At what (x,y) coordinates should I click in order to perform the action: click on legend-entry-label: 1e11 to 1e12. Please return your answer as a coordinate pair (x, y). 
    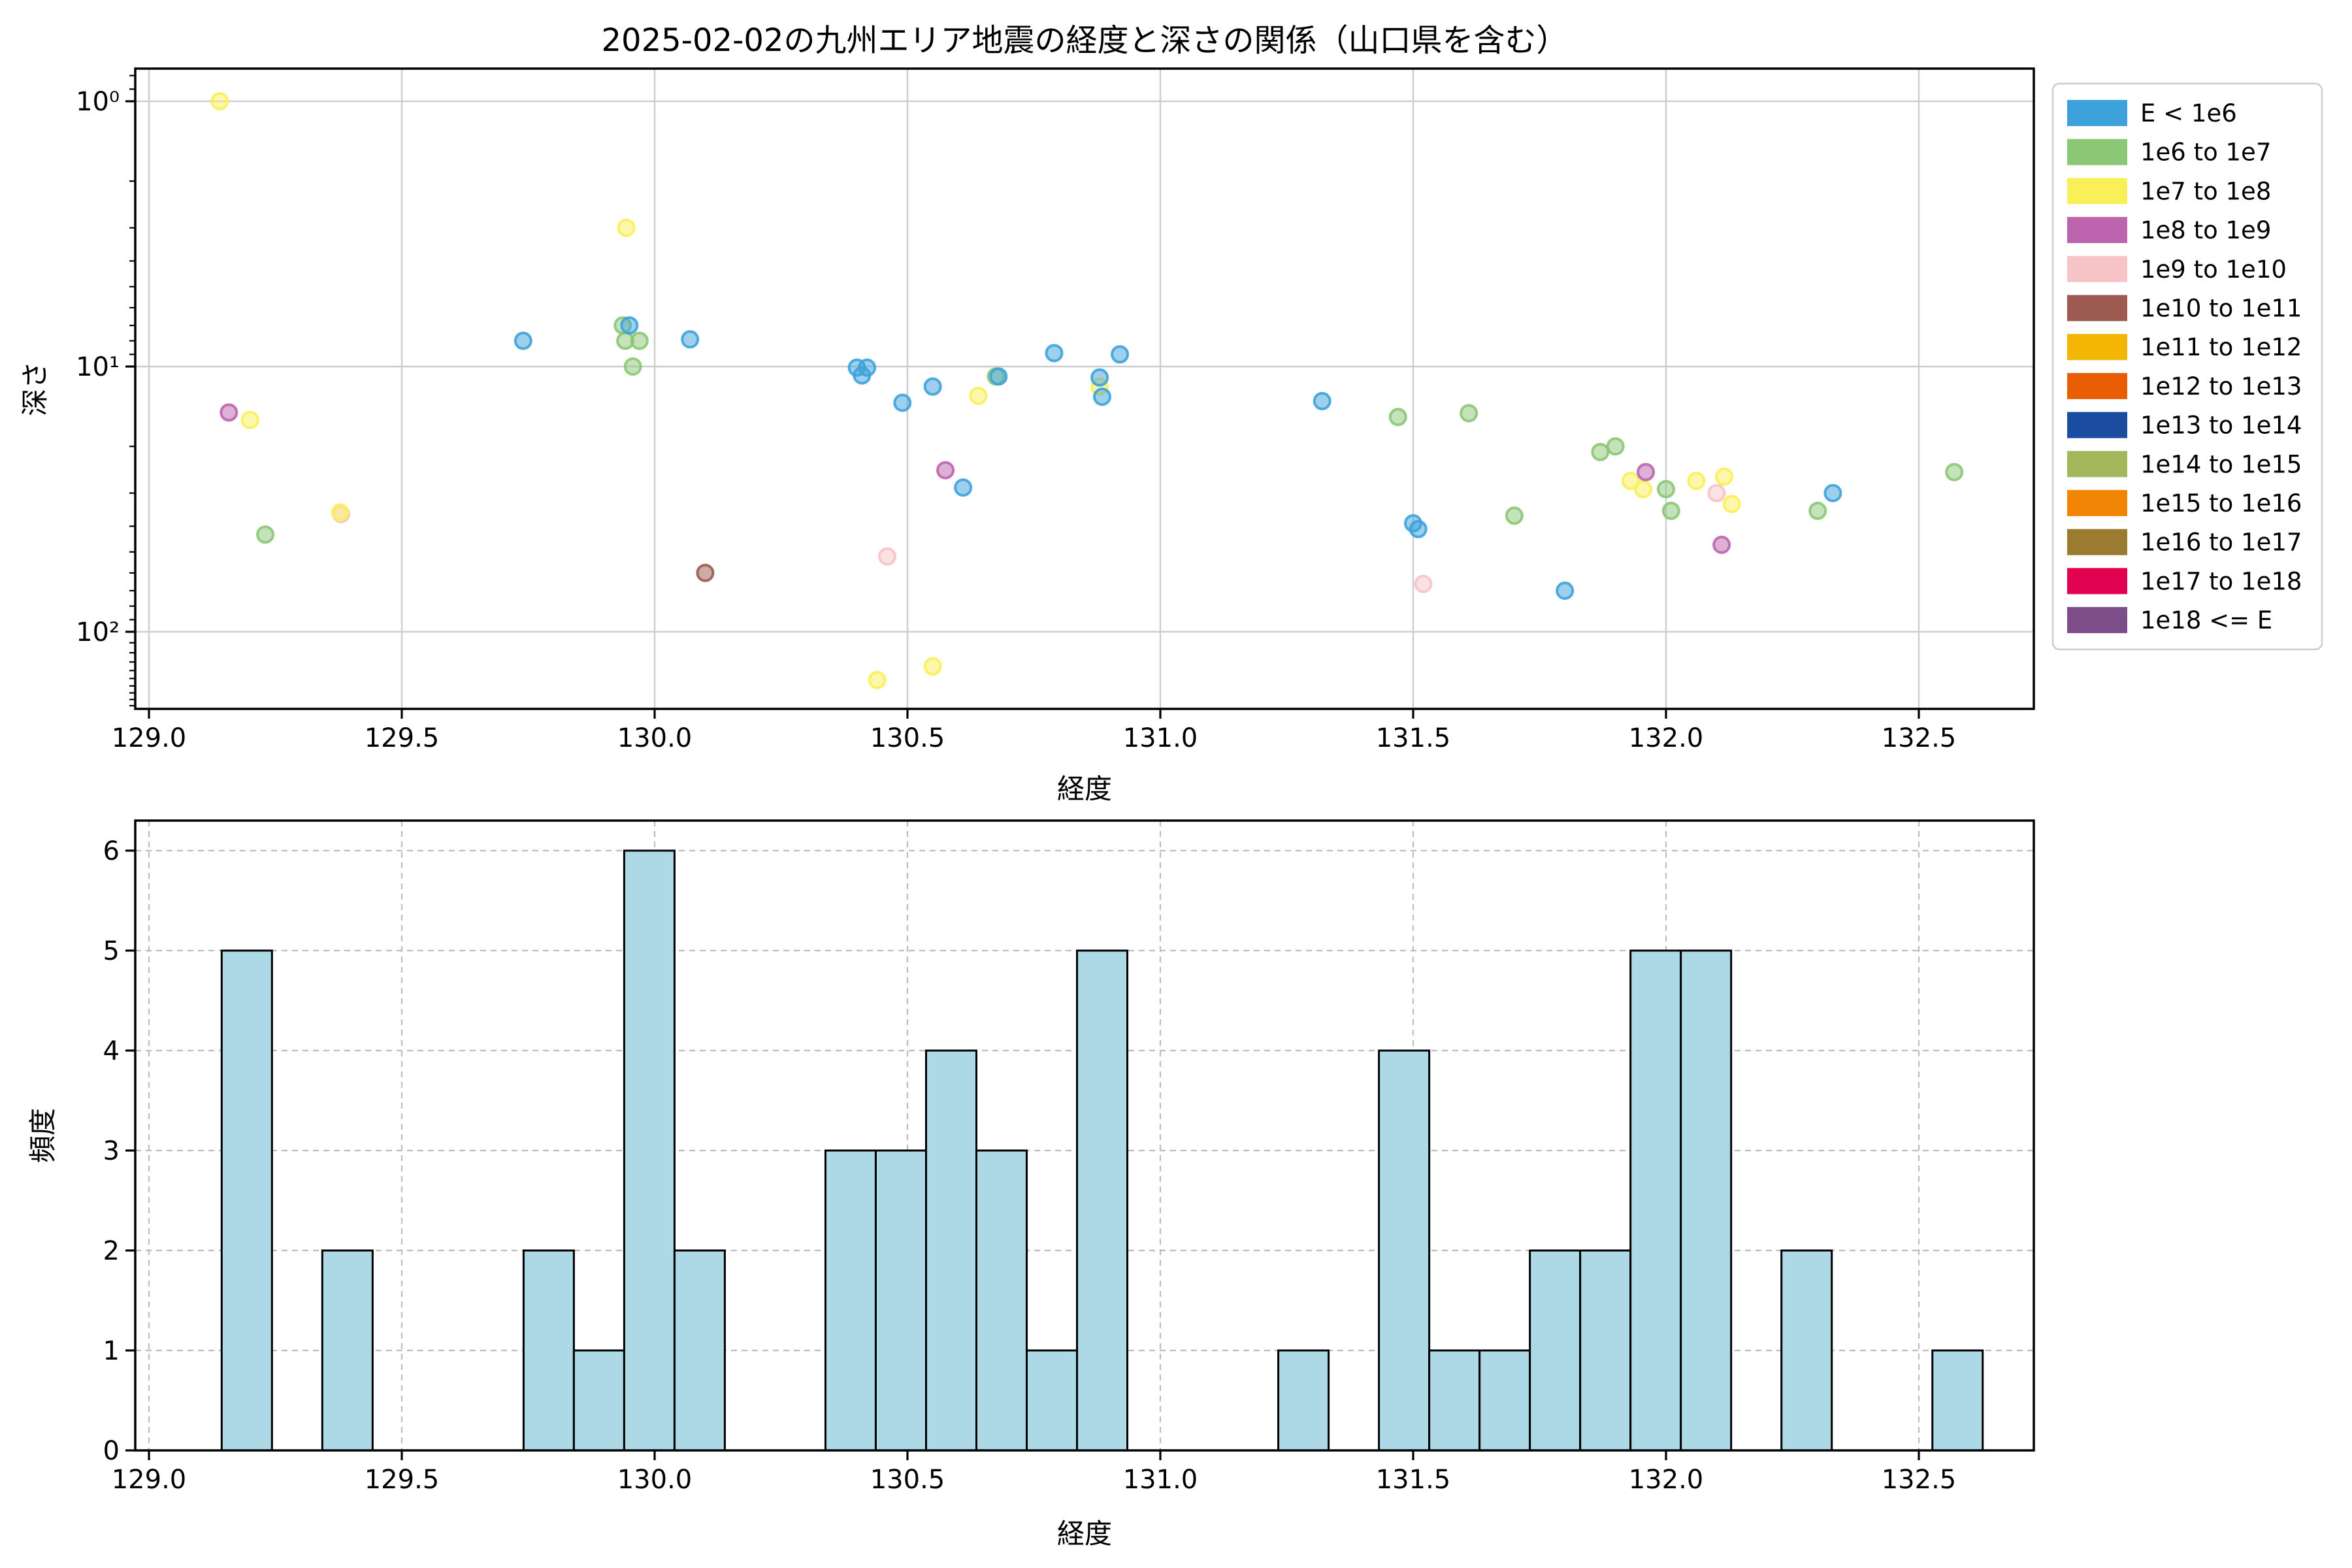
    Looking at the image, I should click on (2221, 347).